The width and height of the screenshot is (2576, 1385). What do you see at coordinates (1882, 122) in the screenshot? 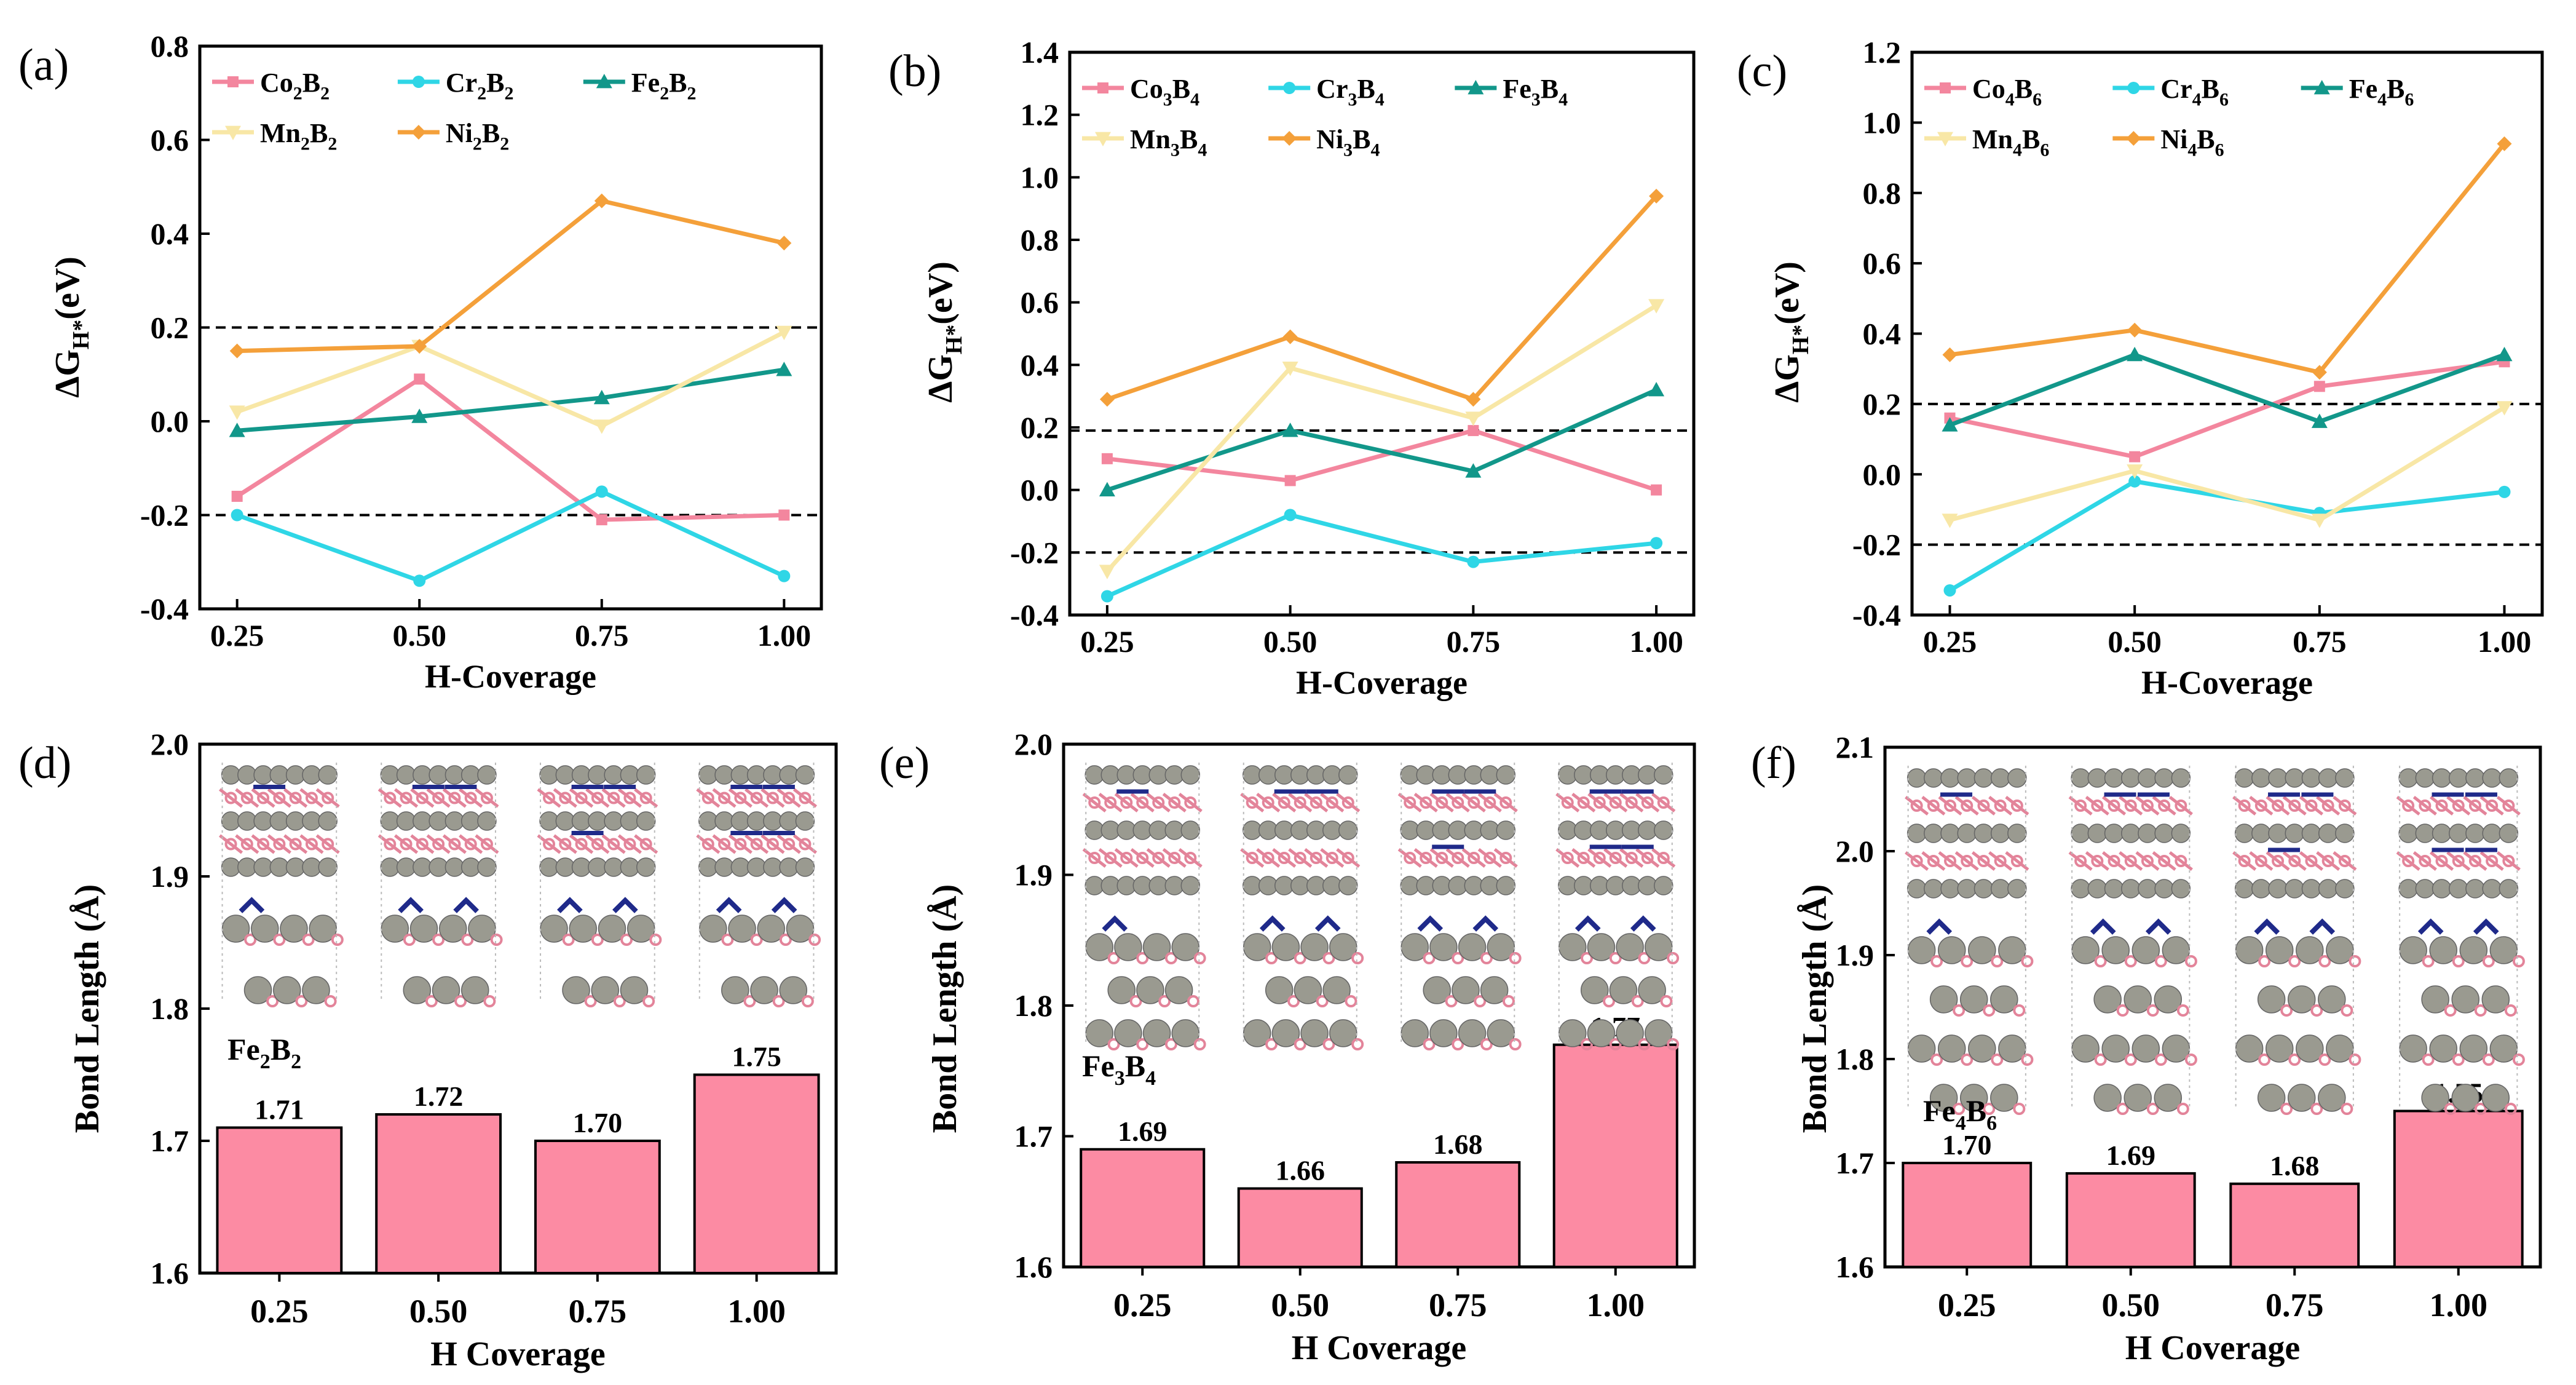
I see `y-tick-label: 1.0` at bounding box center [1882, 122].